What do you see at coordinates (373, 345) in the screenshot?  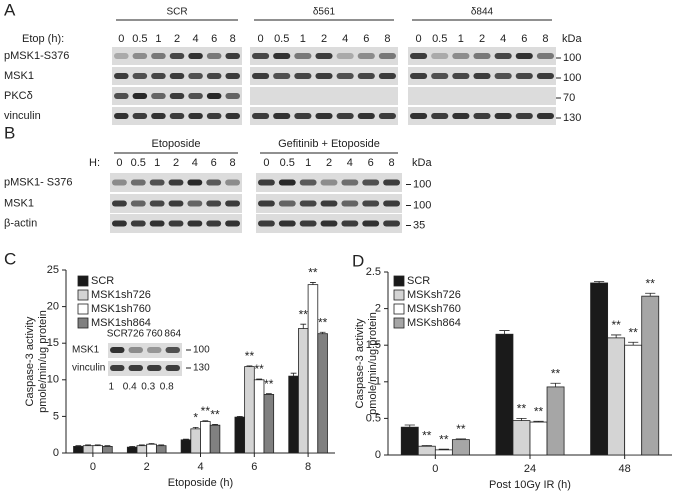 I see `y-tick-label: 1.5` at bounding box center [373, 345].